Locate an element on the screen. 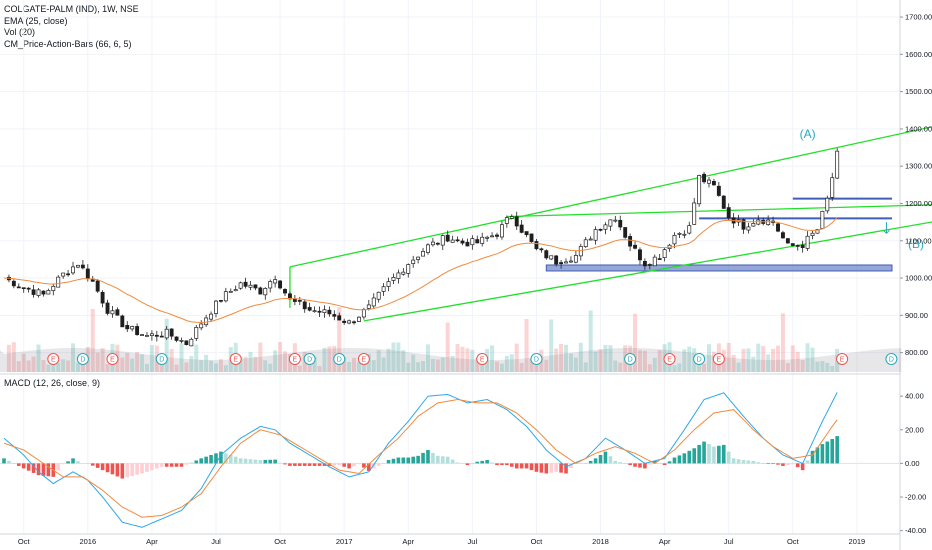 The image size is (932, 550). macd-tick-label: -20.00 is located at coordinates (915, 497).